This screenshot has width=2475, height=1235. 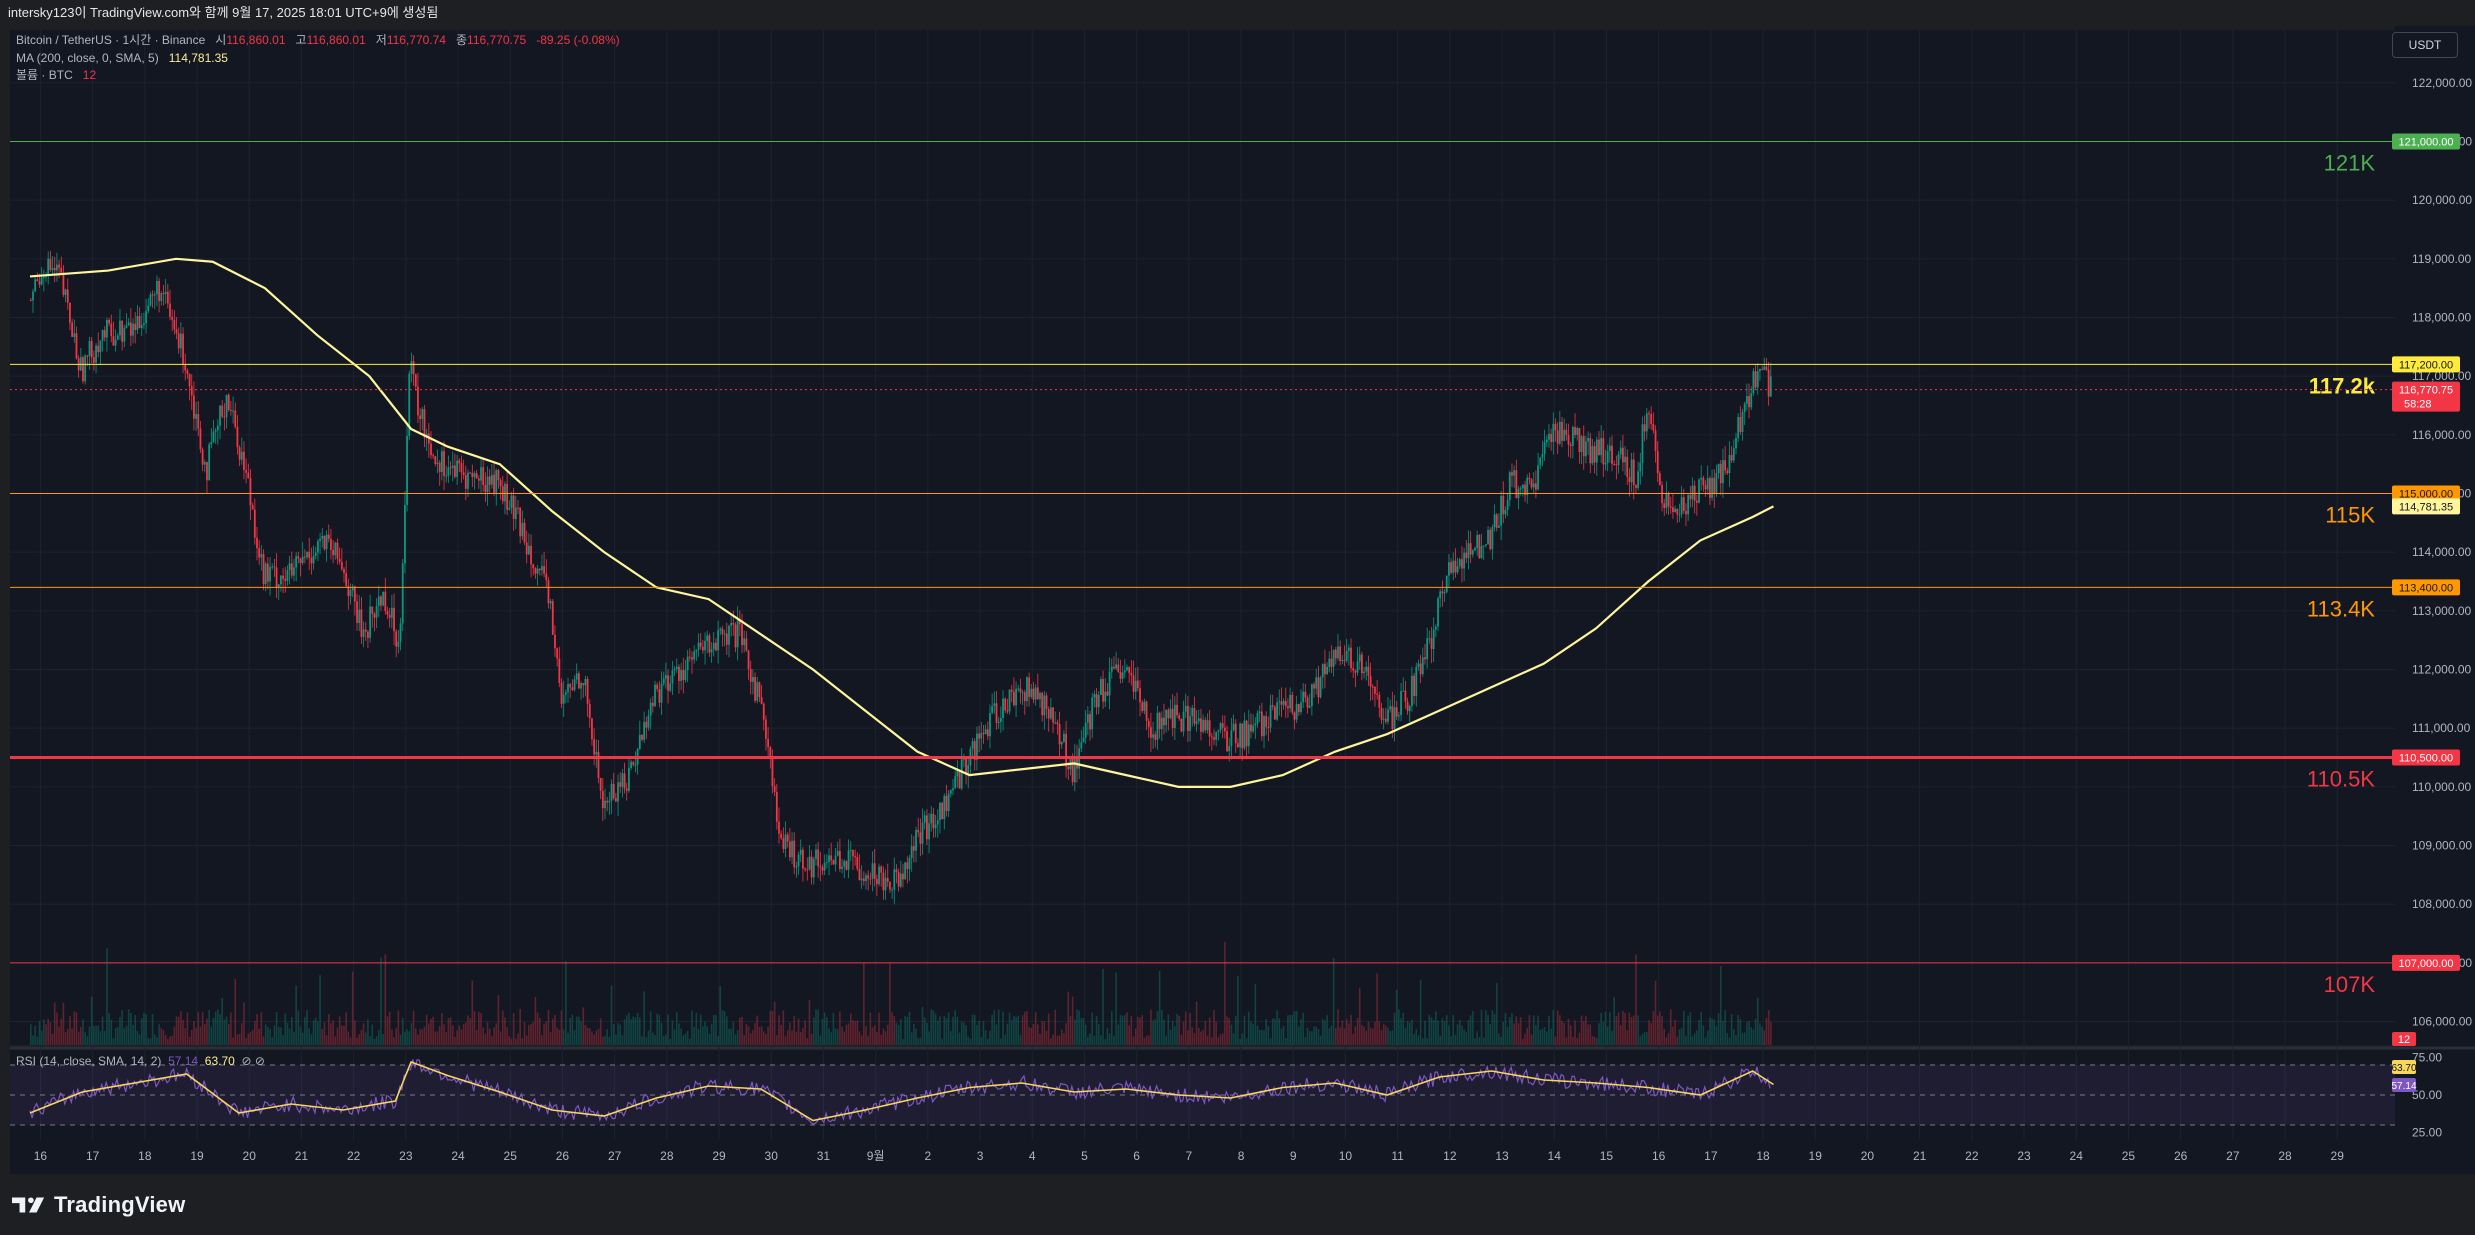 What do you see at coordinates (2425, 45) in the screenshot?
I see `currency-button: USDT` at bounding box center [2425, 45].